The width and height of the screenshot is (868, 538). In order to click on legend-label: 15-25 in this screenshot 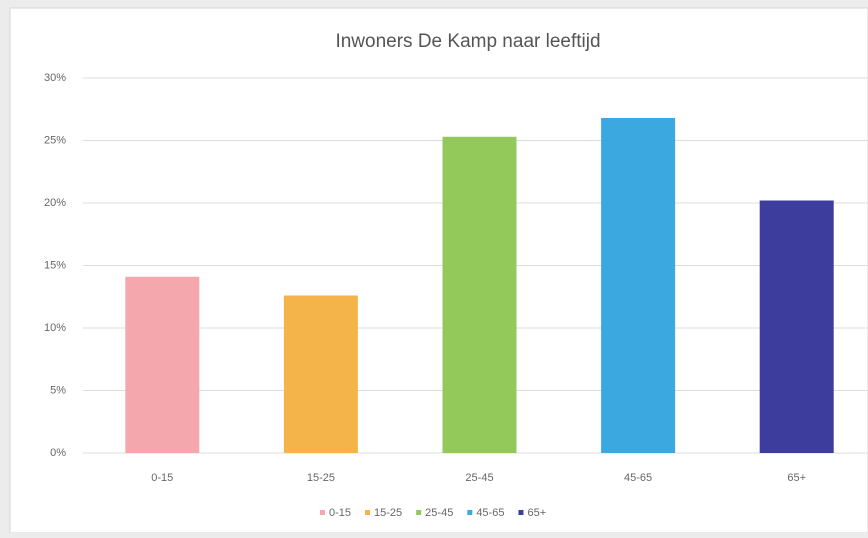, I will do `click(388, 513)`.